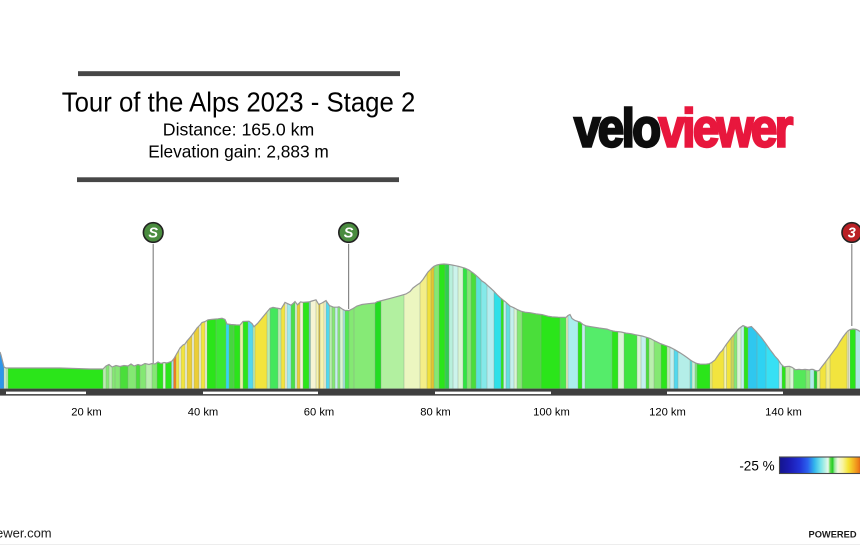 Image resolution: width=860 pixels, height=546 pixels. Describe the element at coordinates (435, 413) in the screenshot. I see `svg-text: 80 km` at that location.